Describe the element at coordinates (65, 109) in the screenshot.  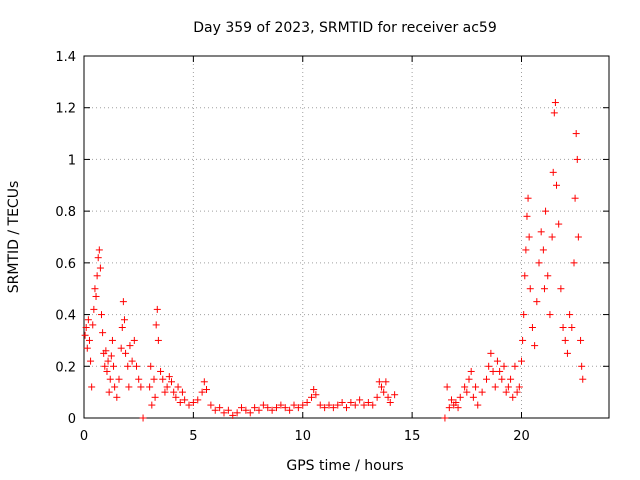
I see `y-tick-label: 1.2` at that location.